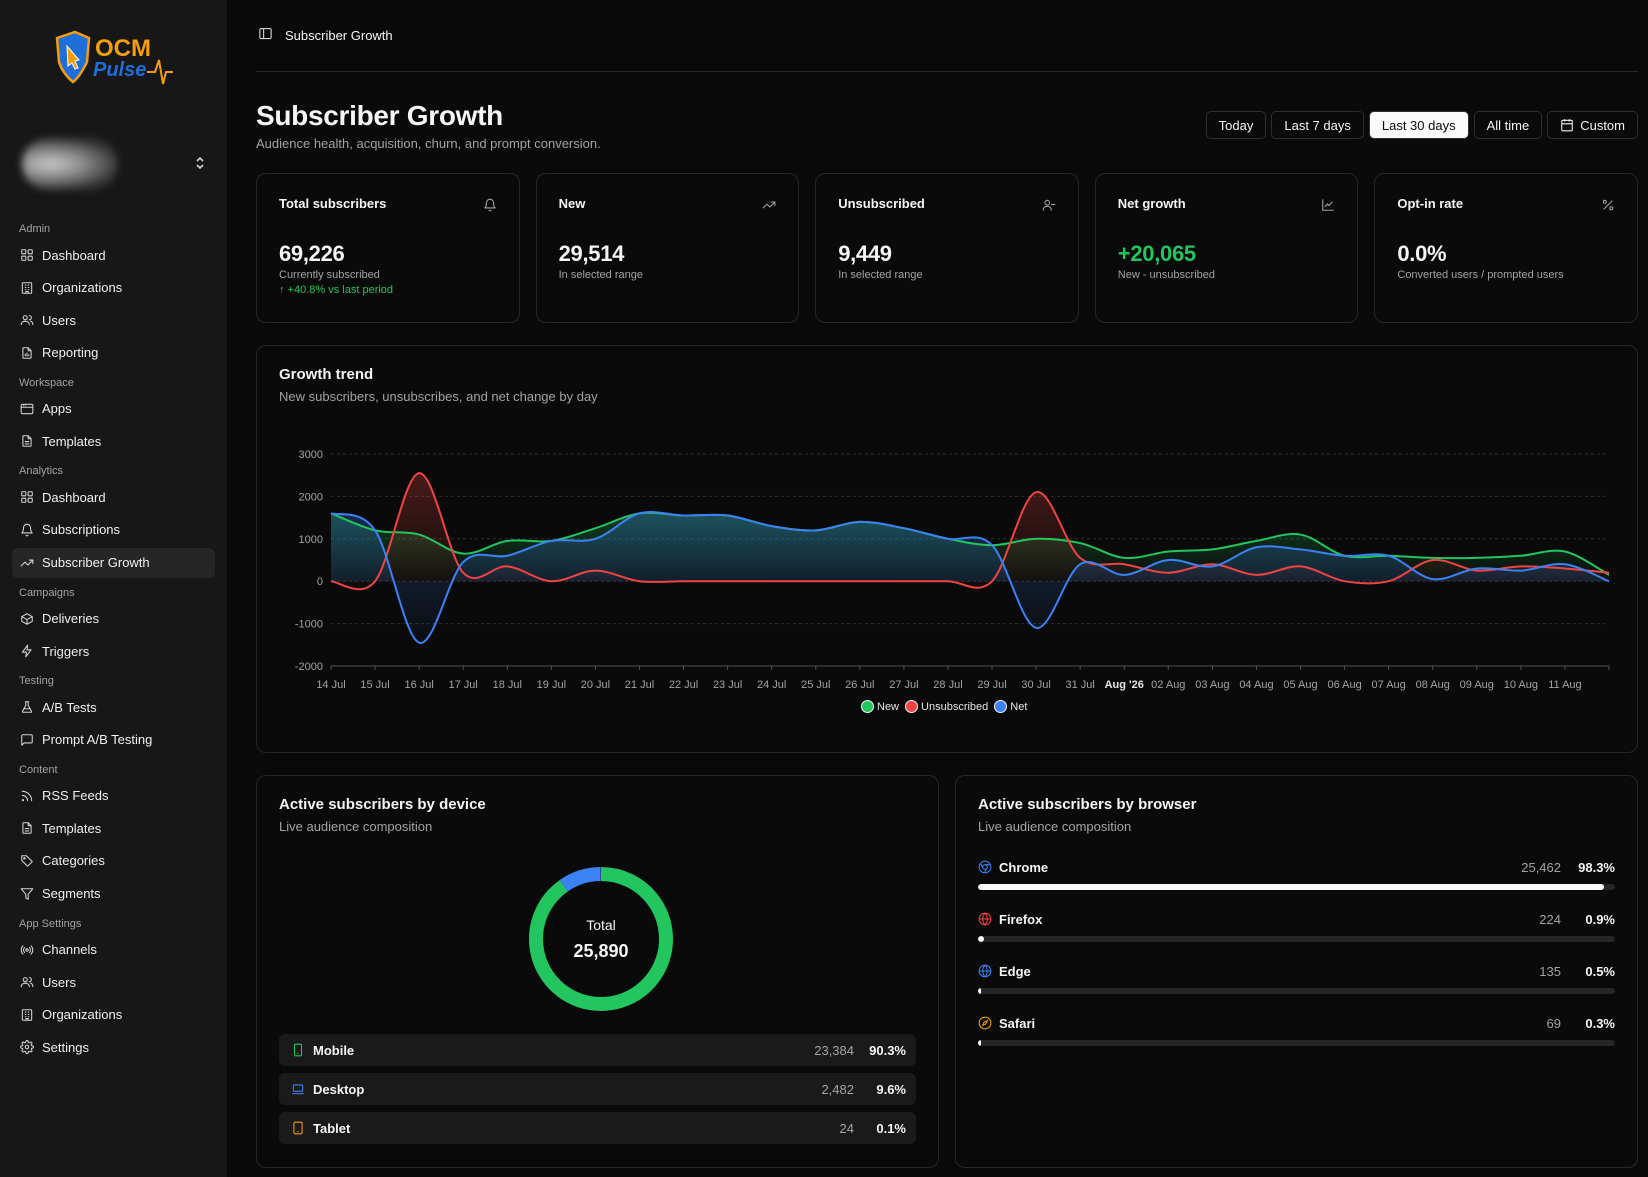 The width and height of the screenshot is (1648, 1177). What do you see at coordinates (27, 409) in the screenshot?
I see `app-window-icon` at bounding box center [27, 409].